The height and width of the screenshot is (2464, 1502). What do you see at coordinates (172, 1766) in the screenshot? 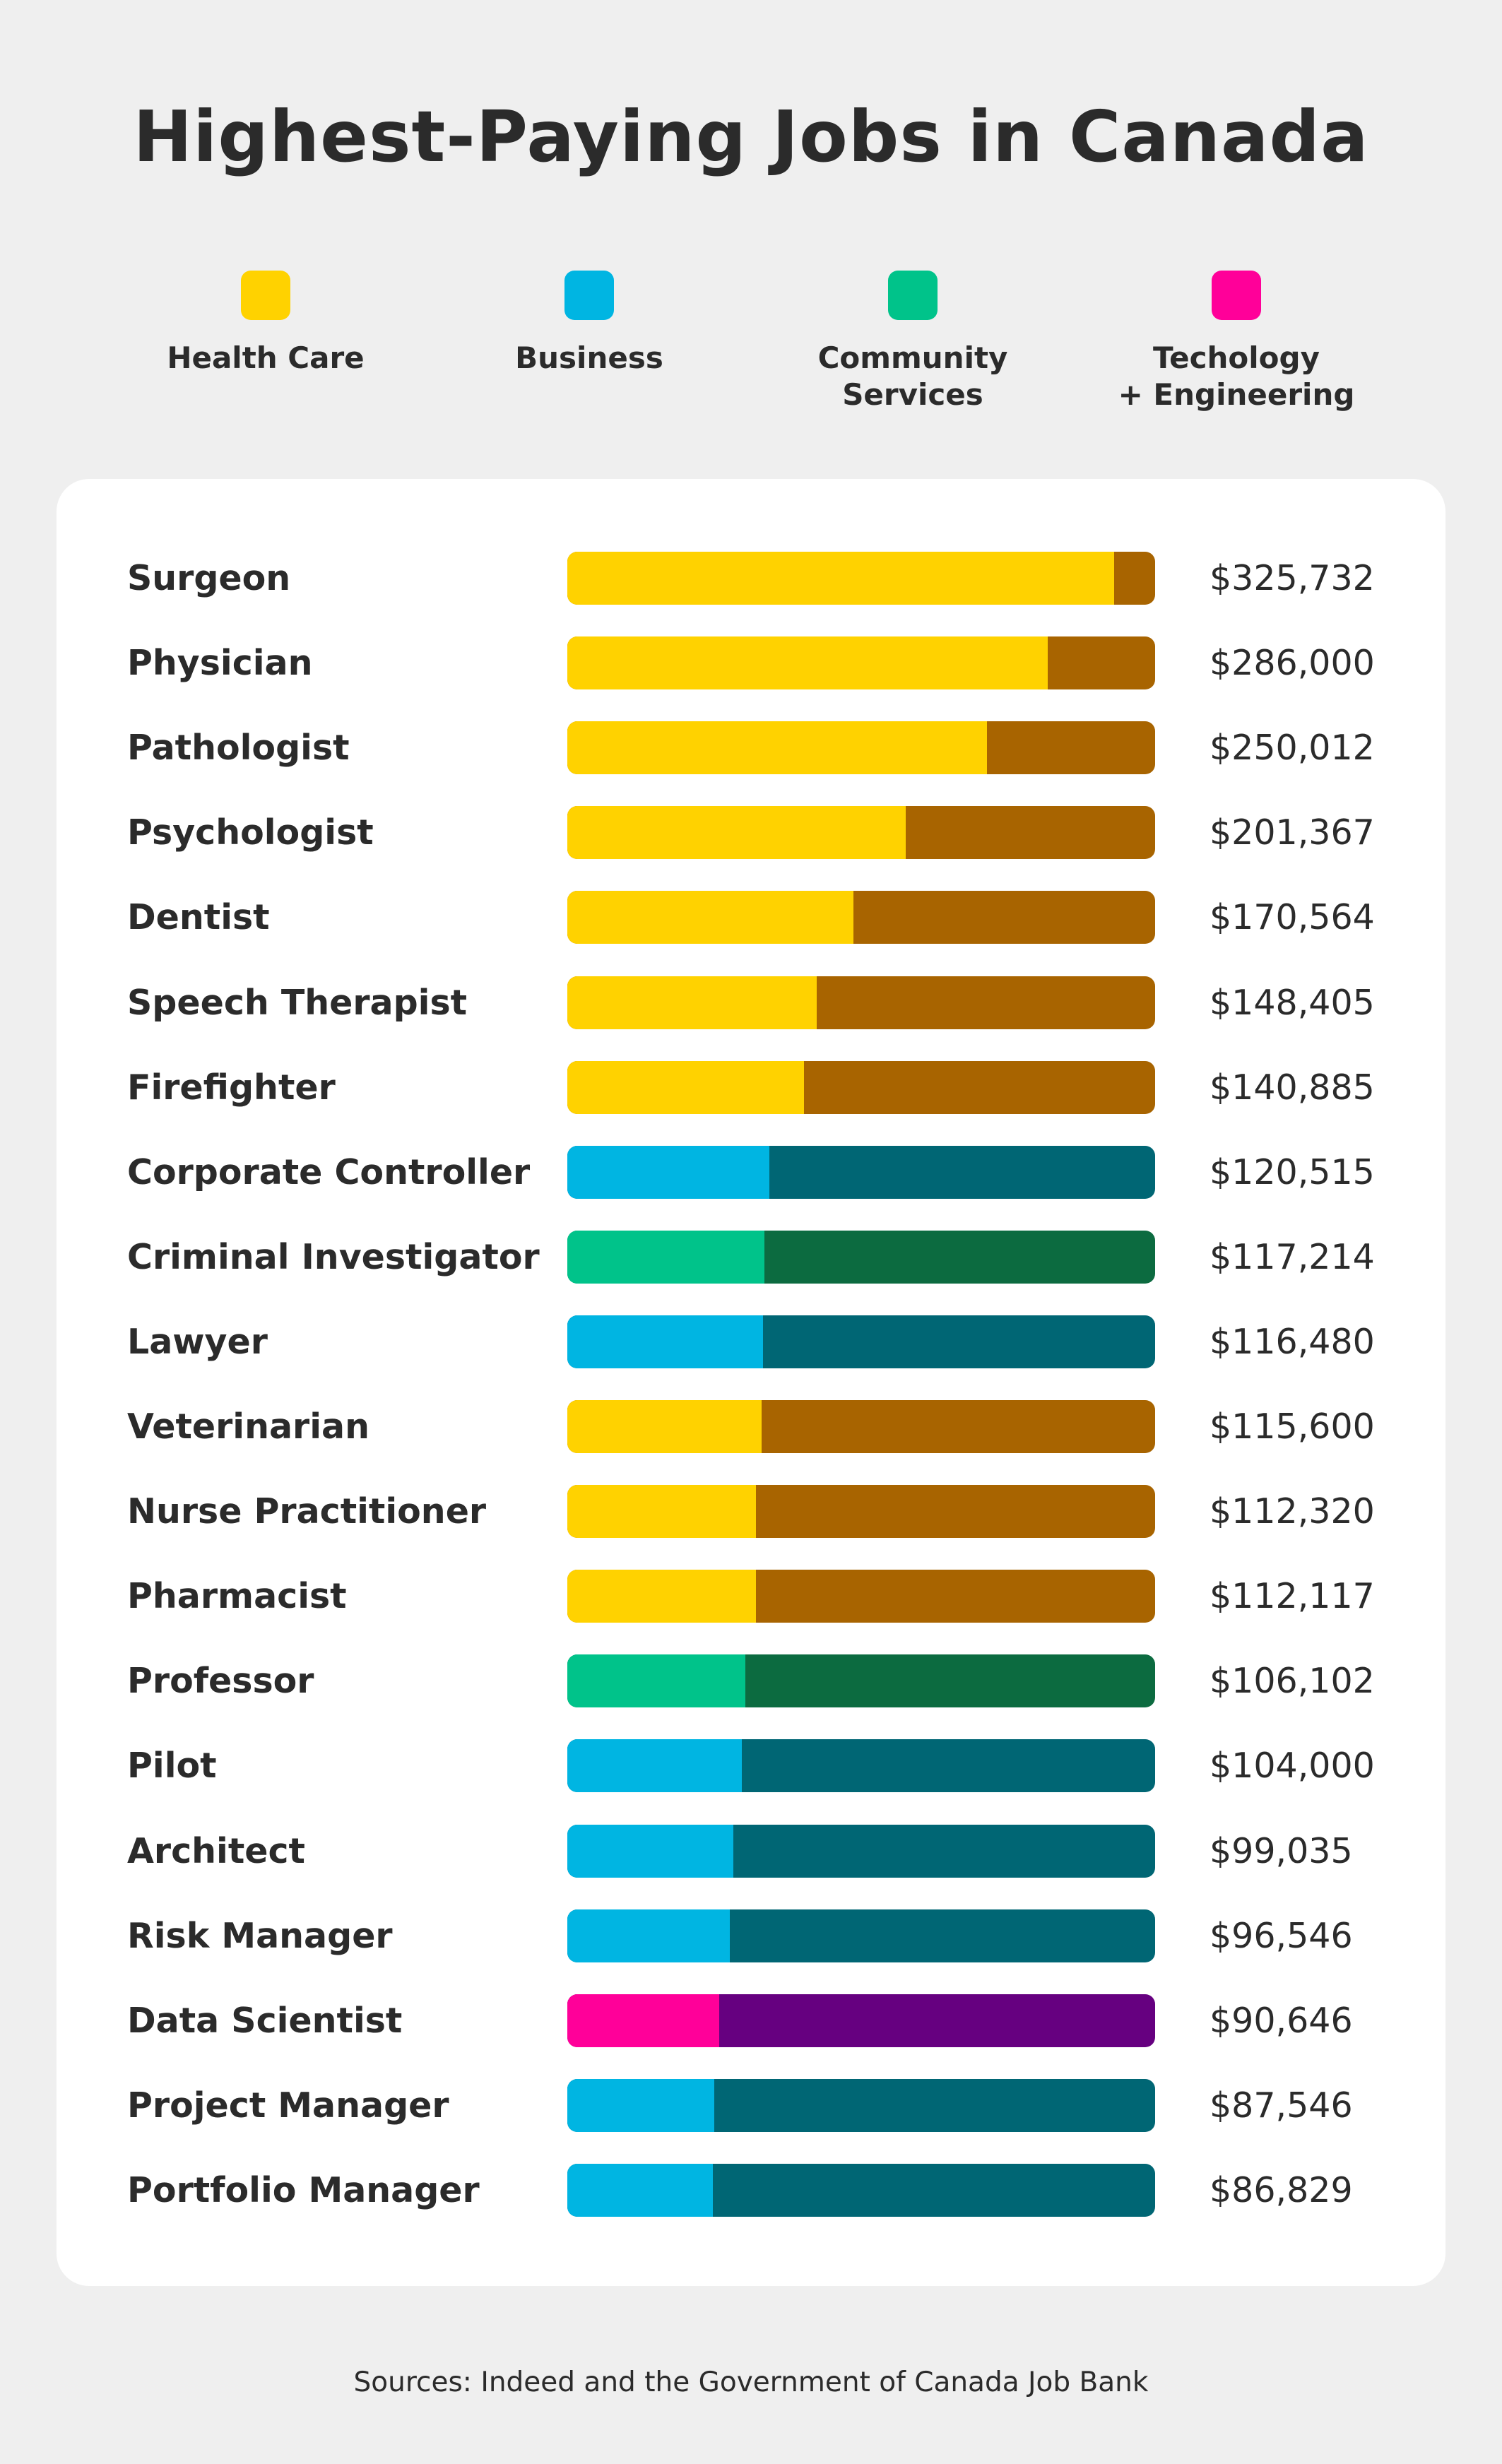
I see `job-label: Pilot` at bounding box center [172, 1766].